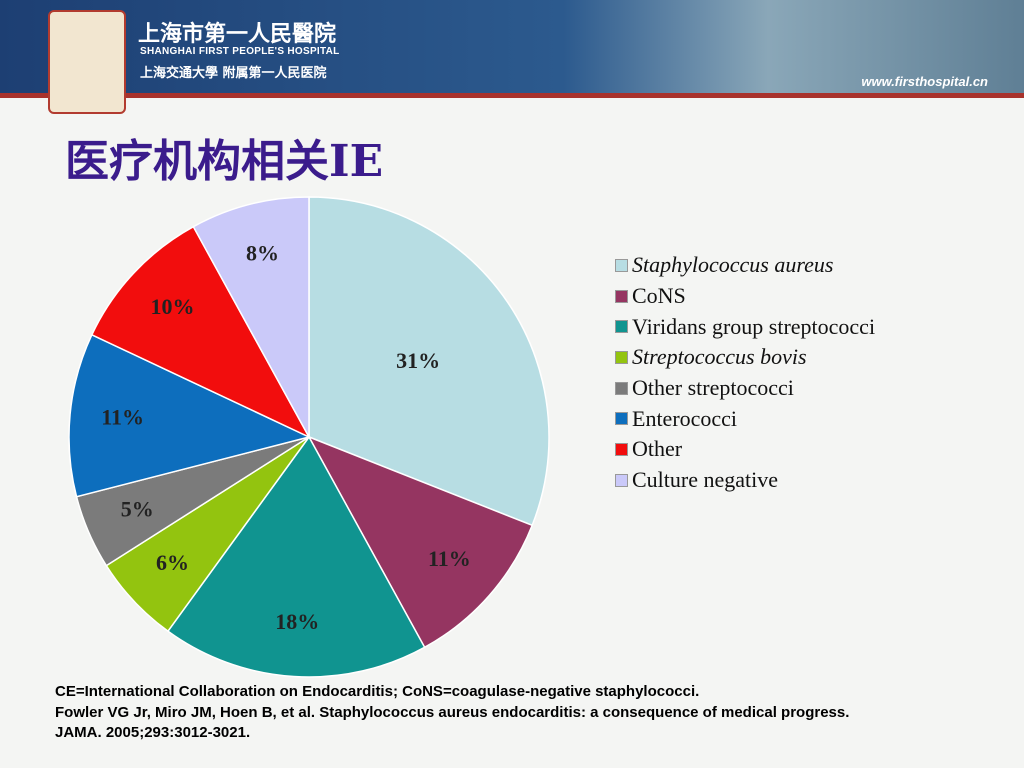 This screenshot has height=768, width=1024. I want to click on legend-item: Streptococcus bovis, so click(745, 357).